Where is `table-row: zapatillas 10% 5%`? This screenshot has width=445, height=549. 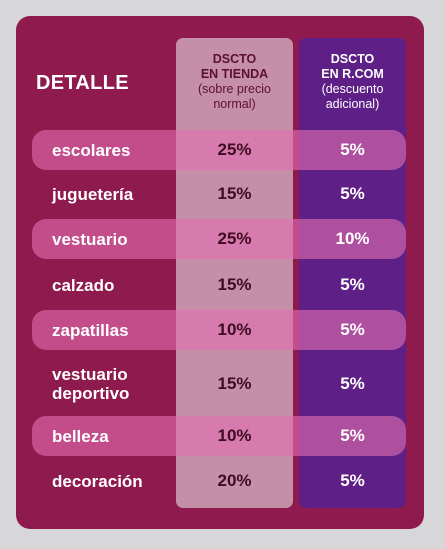 table-row: zapatillas 10% 5% is located at coordinates (219, 330).